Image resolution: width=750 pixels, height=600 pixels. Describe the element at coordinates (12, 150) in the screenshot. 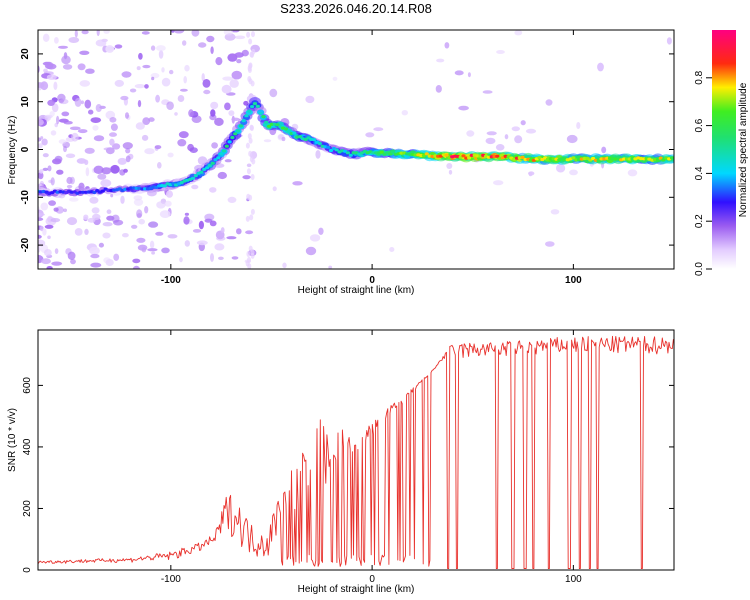

I see `heatmap-y-axis-label: Frequency (Hz)` at that location.